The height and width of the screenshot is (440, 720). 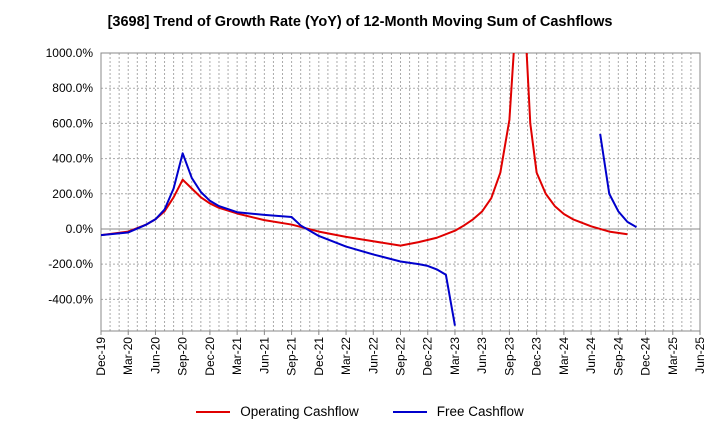 I want to click on x-tick-label: Mar-23, so click(x=455, y=356).